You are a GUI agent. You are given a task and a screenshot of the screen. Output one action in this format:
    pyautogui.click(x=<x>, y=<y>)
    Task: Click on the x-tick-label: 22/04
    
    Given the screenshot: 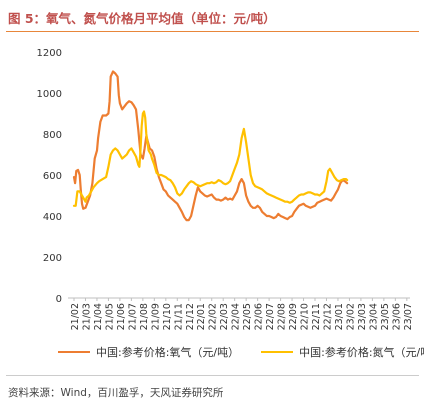 What is the action you would take?
    pyautogui.click(x=236, y=316)
    